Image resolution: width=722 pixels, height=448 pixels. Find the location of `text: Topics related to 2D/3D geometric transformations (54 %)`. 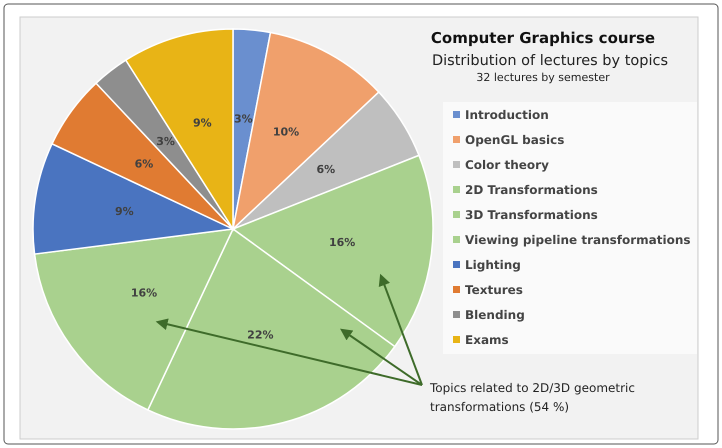

text: Topics related to 2D/3D geometric transformations (54 %) is located at coordinates (532, 397).